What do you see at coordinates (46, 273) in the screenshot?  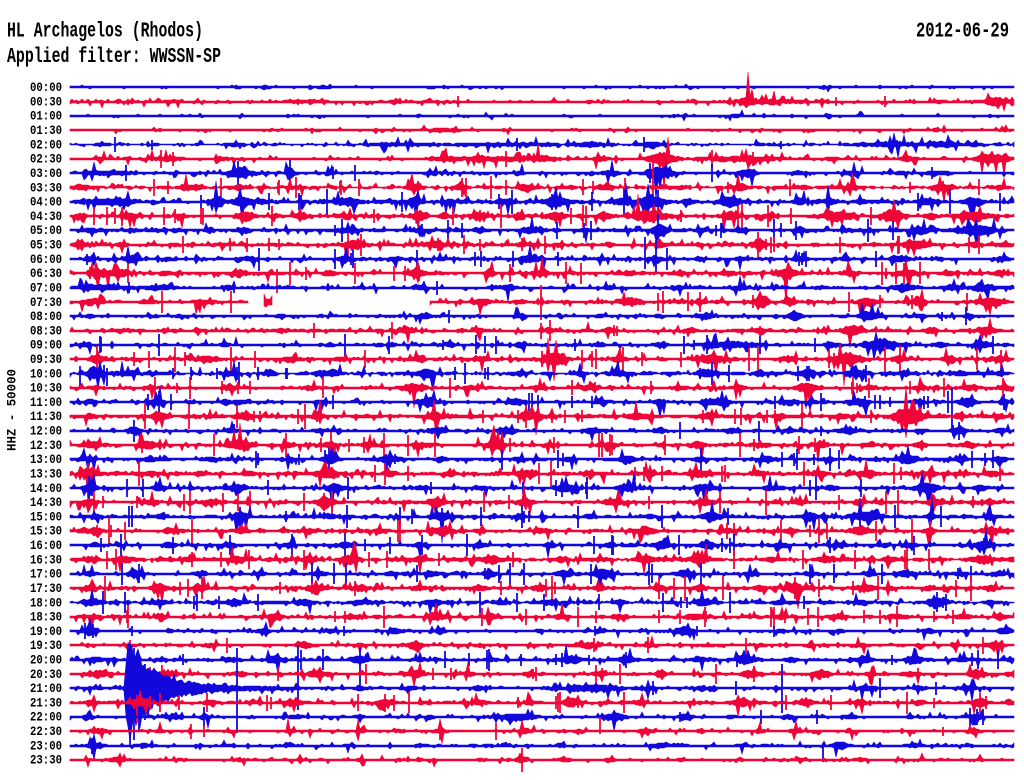 I see `svg-text: 06:30` at bounding box center [46, 273].